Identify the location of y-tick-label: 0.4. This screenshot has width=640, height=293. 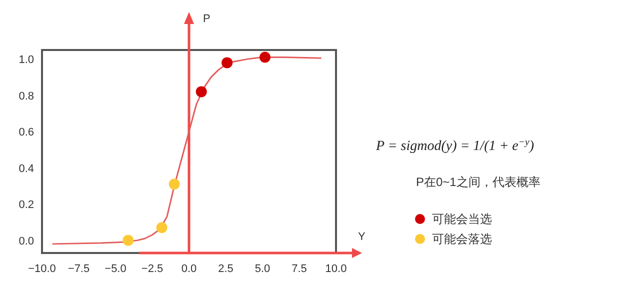
(26, 168).